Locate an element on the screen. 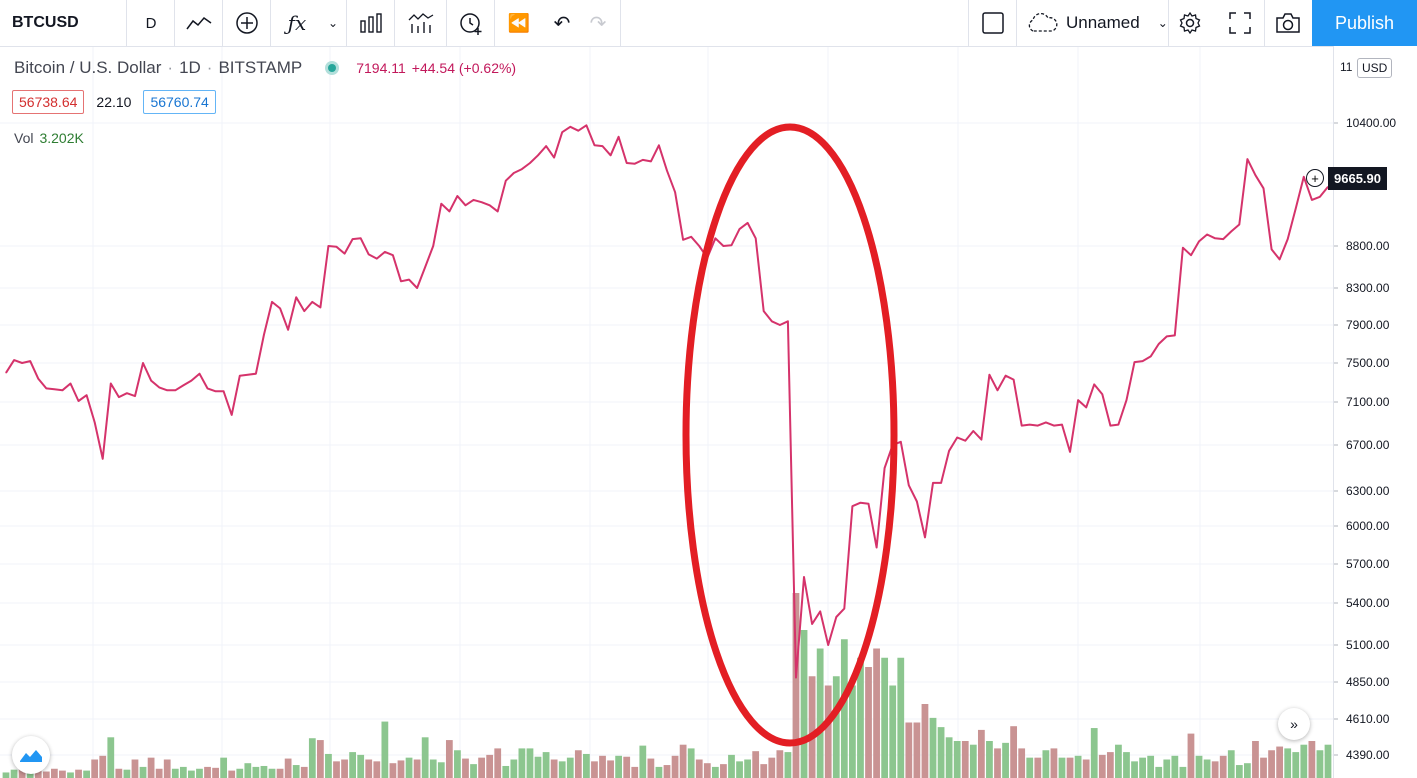  scroll-to-latest-icon: » is located at coordinates (1294, 724).